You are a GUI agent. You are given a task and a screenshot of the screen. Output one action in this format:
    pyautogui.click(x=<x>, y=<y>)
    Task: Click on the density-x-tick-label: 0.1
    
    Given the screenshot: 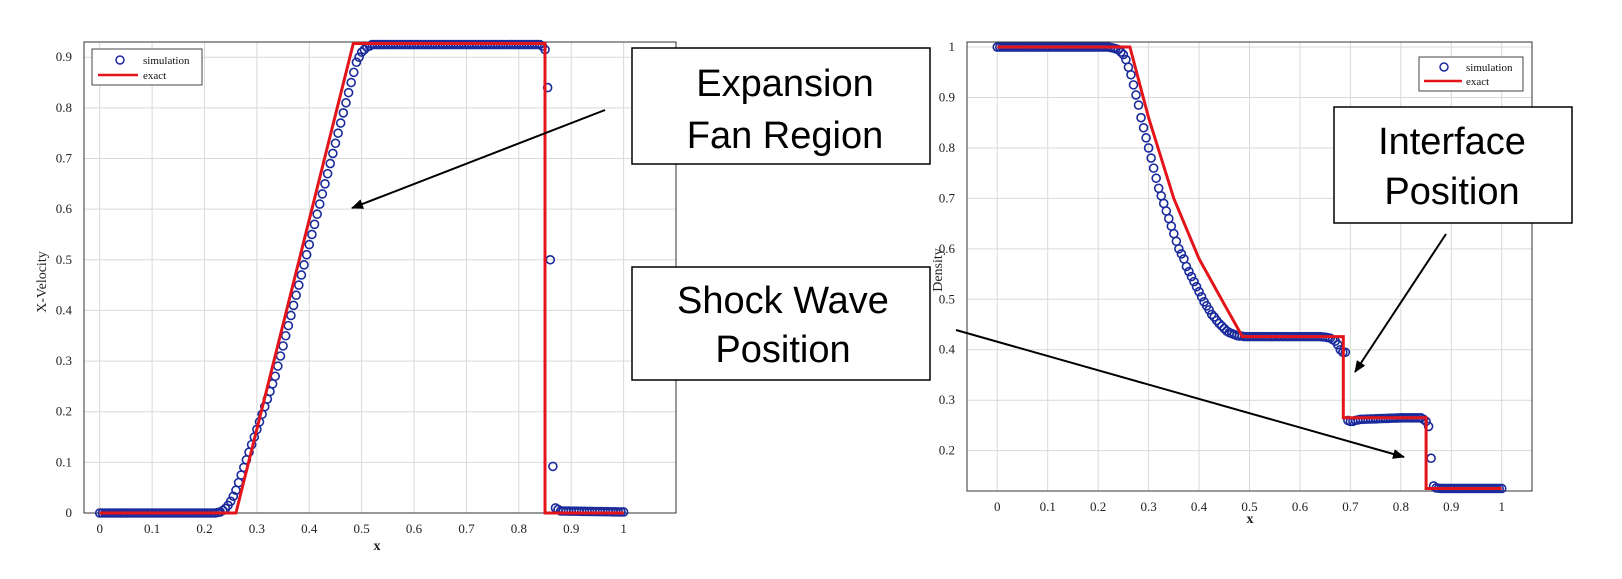 What is the action you would take?
    pyautogui.click(x=1048, y=506)
    